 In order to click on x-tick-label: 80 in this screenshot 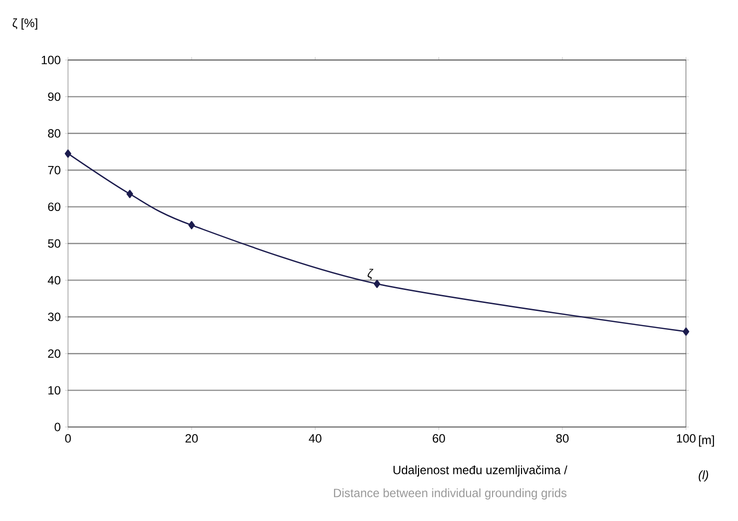, I will do `click(562, 438)`.